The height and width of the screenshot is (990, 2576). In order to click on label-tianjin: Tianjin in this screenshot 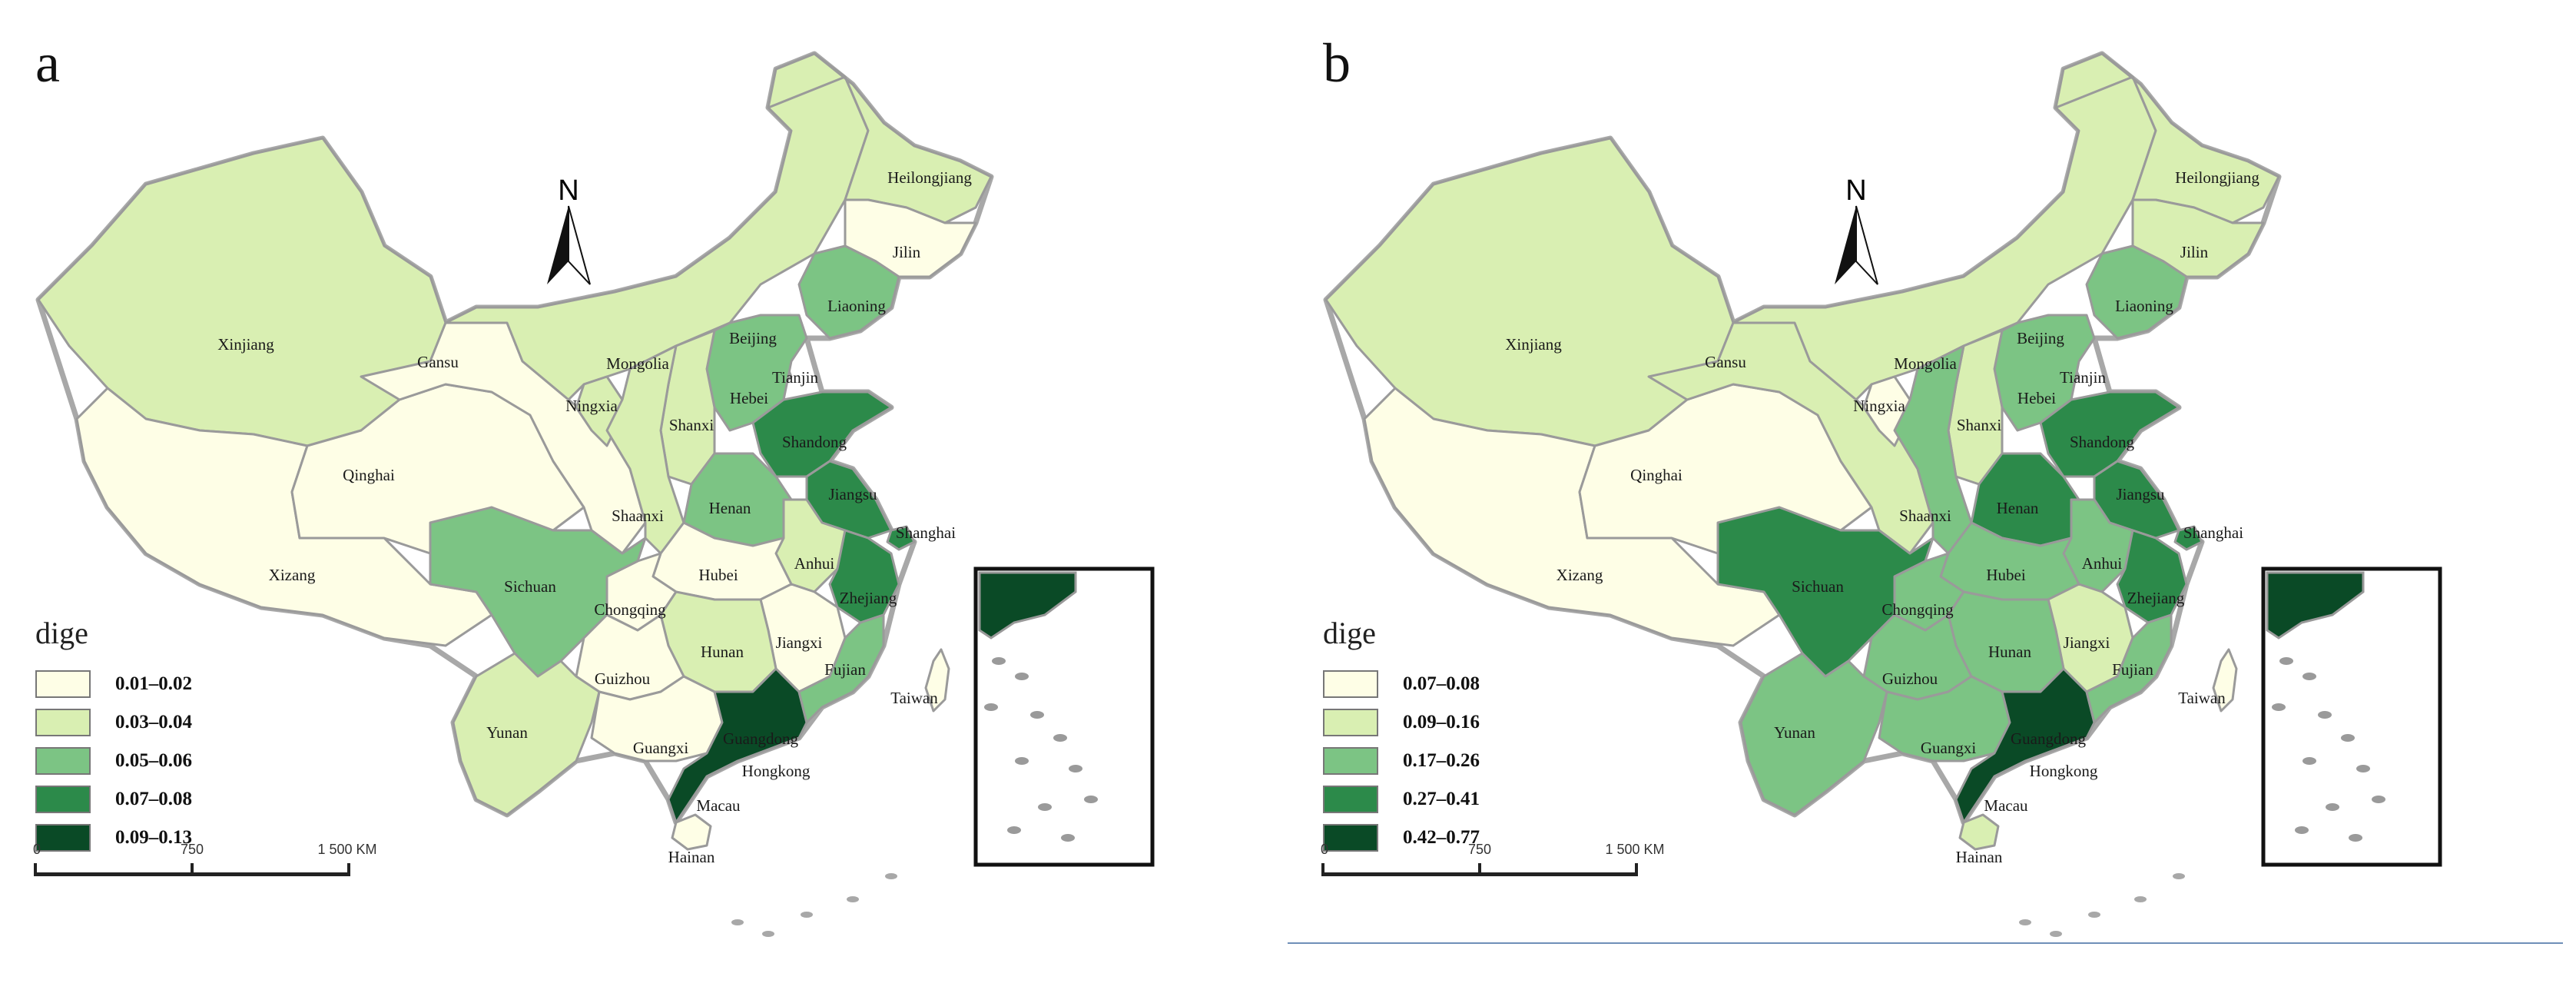, I will do `click(795, 377)`.